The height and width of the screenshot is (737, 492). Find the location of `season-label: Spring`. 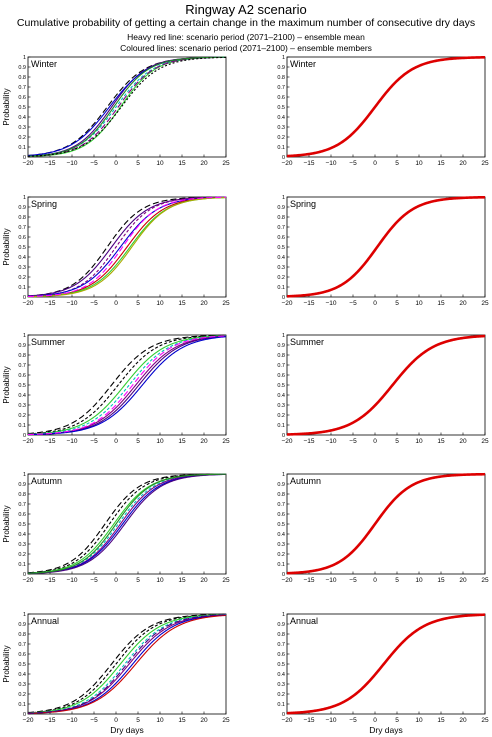

season-label: Spring is located at coordinates (303, 204).